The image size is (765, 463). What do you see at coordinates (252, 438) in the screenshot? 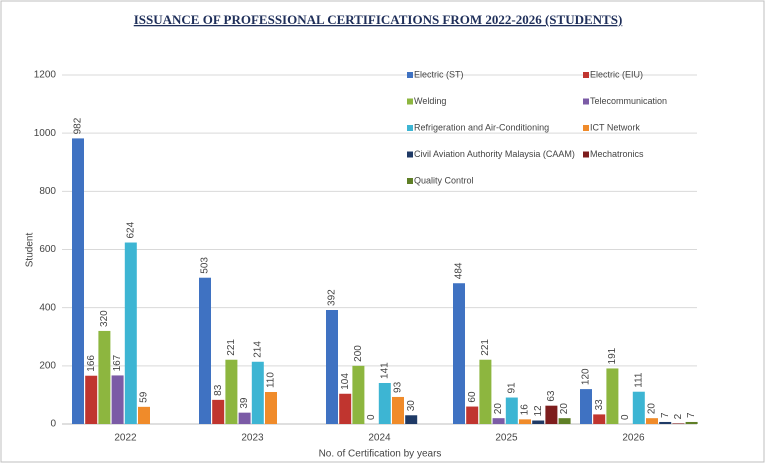
I see `x-tick-label: 2023` at bounding box center [252, 438].